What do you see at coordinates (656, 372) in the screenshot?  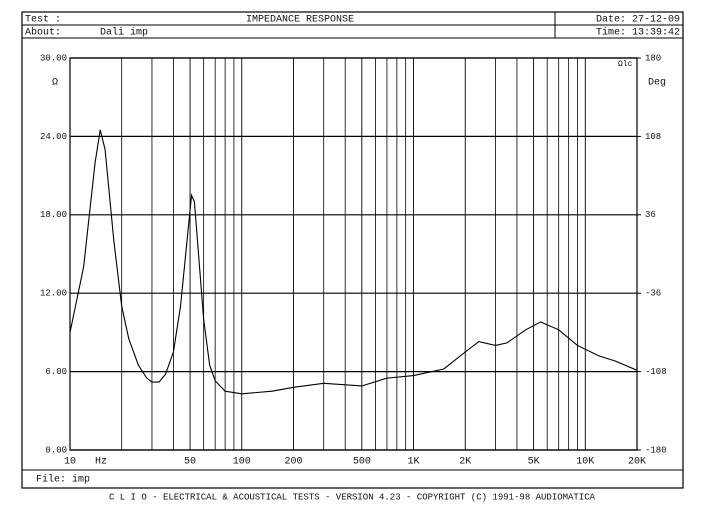 I see `y2-tick-label: -108` at bounding box center [656, 372].